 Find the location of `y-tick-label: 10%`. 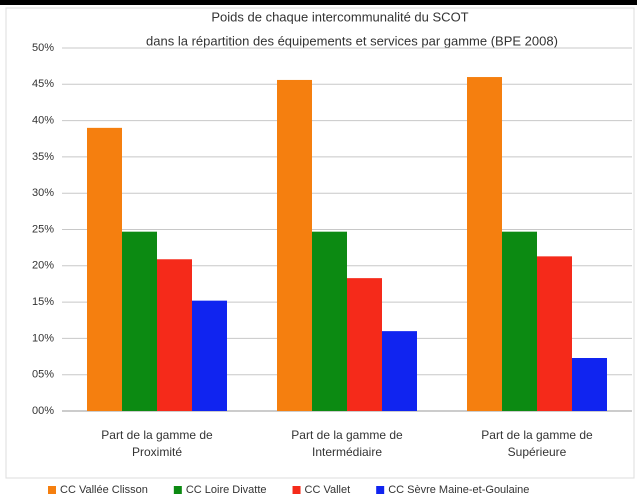

y-tick-label: 10% is located at coordinates (43, 338).